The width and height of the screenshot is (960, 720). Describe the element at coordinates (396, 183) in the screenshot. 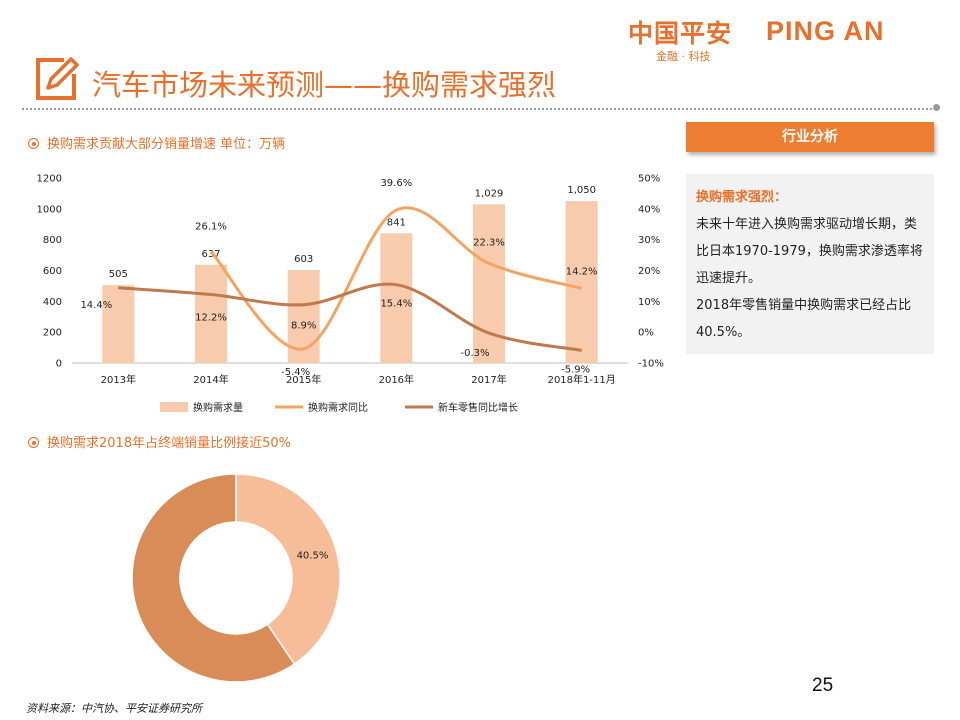

I see `yoy-data-label: 39.6%` at that location.